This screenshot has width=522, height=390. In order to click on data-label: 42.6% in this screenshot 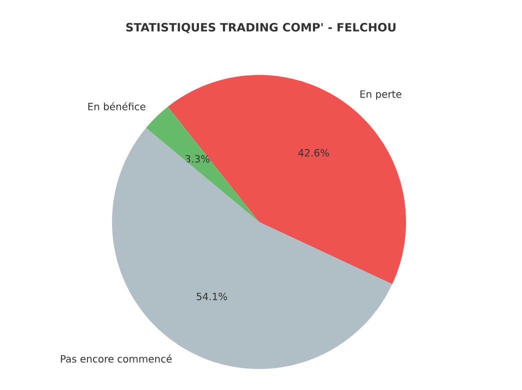, I will do `click(313, 153)`.